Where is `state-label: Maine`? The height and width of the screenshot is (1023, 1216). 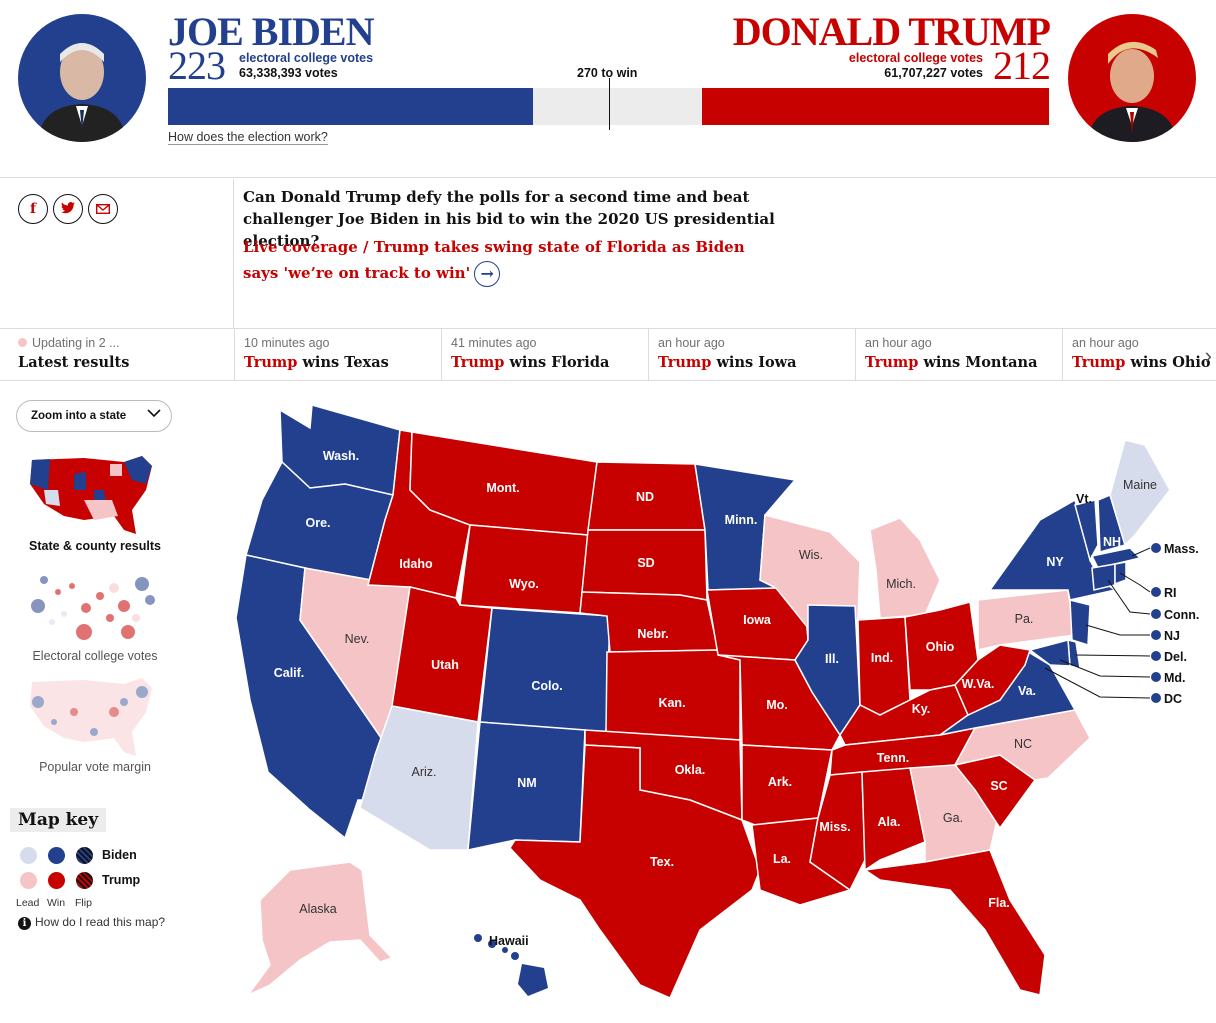 state-label: Maine is located at coordinates (1140, 485).